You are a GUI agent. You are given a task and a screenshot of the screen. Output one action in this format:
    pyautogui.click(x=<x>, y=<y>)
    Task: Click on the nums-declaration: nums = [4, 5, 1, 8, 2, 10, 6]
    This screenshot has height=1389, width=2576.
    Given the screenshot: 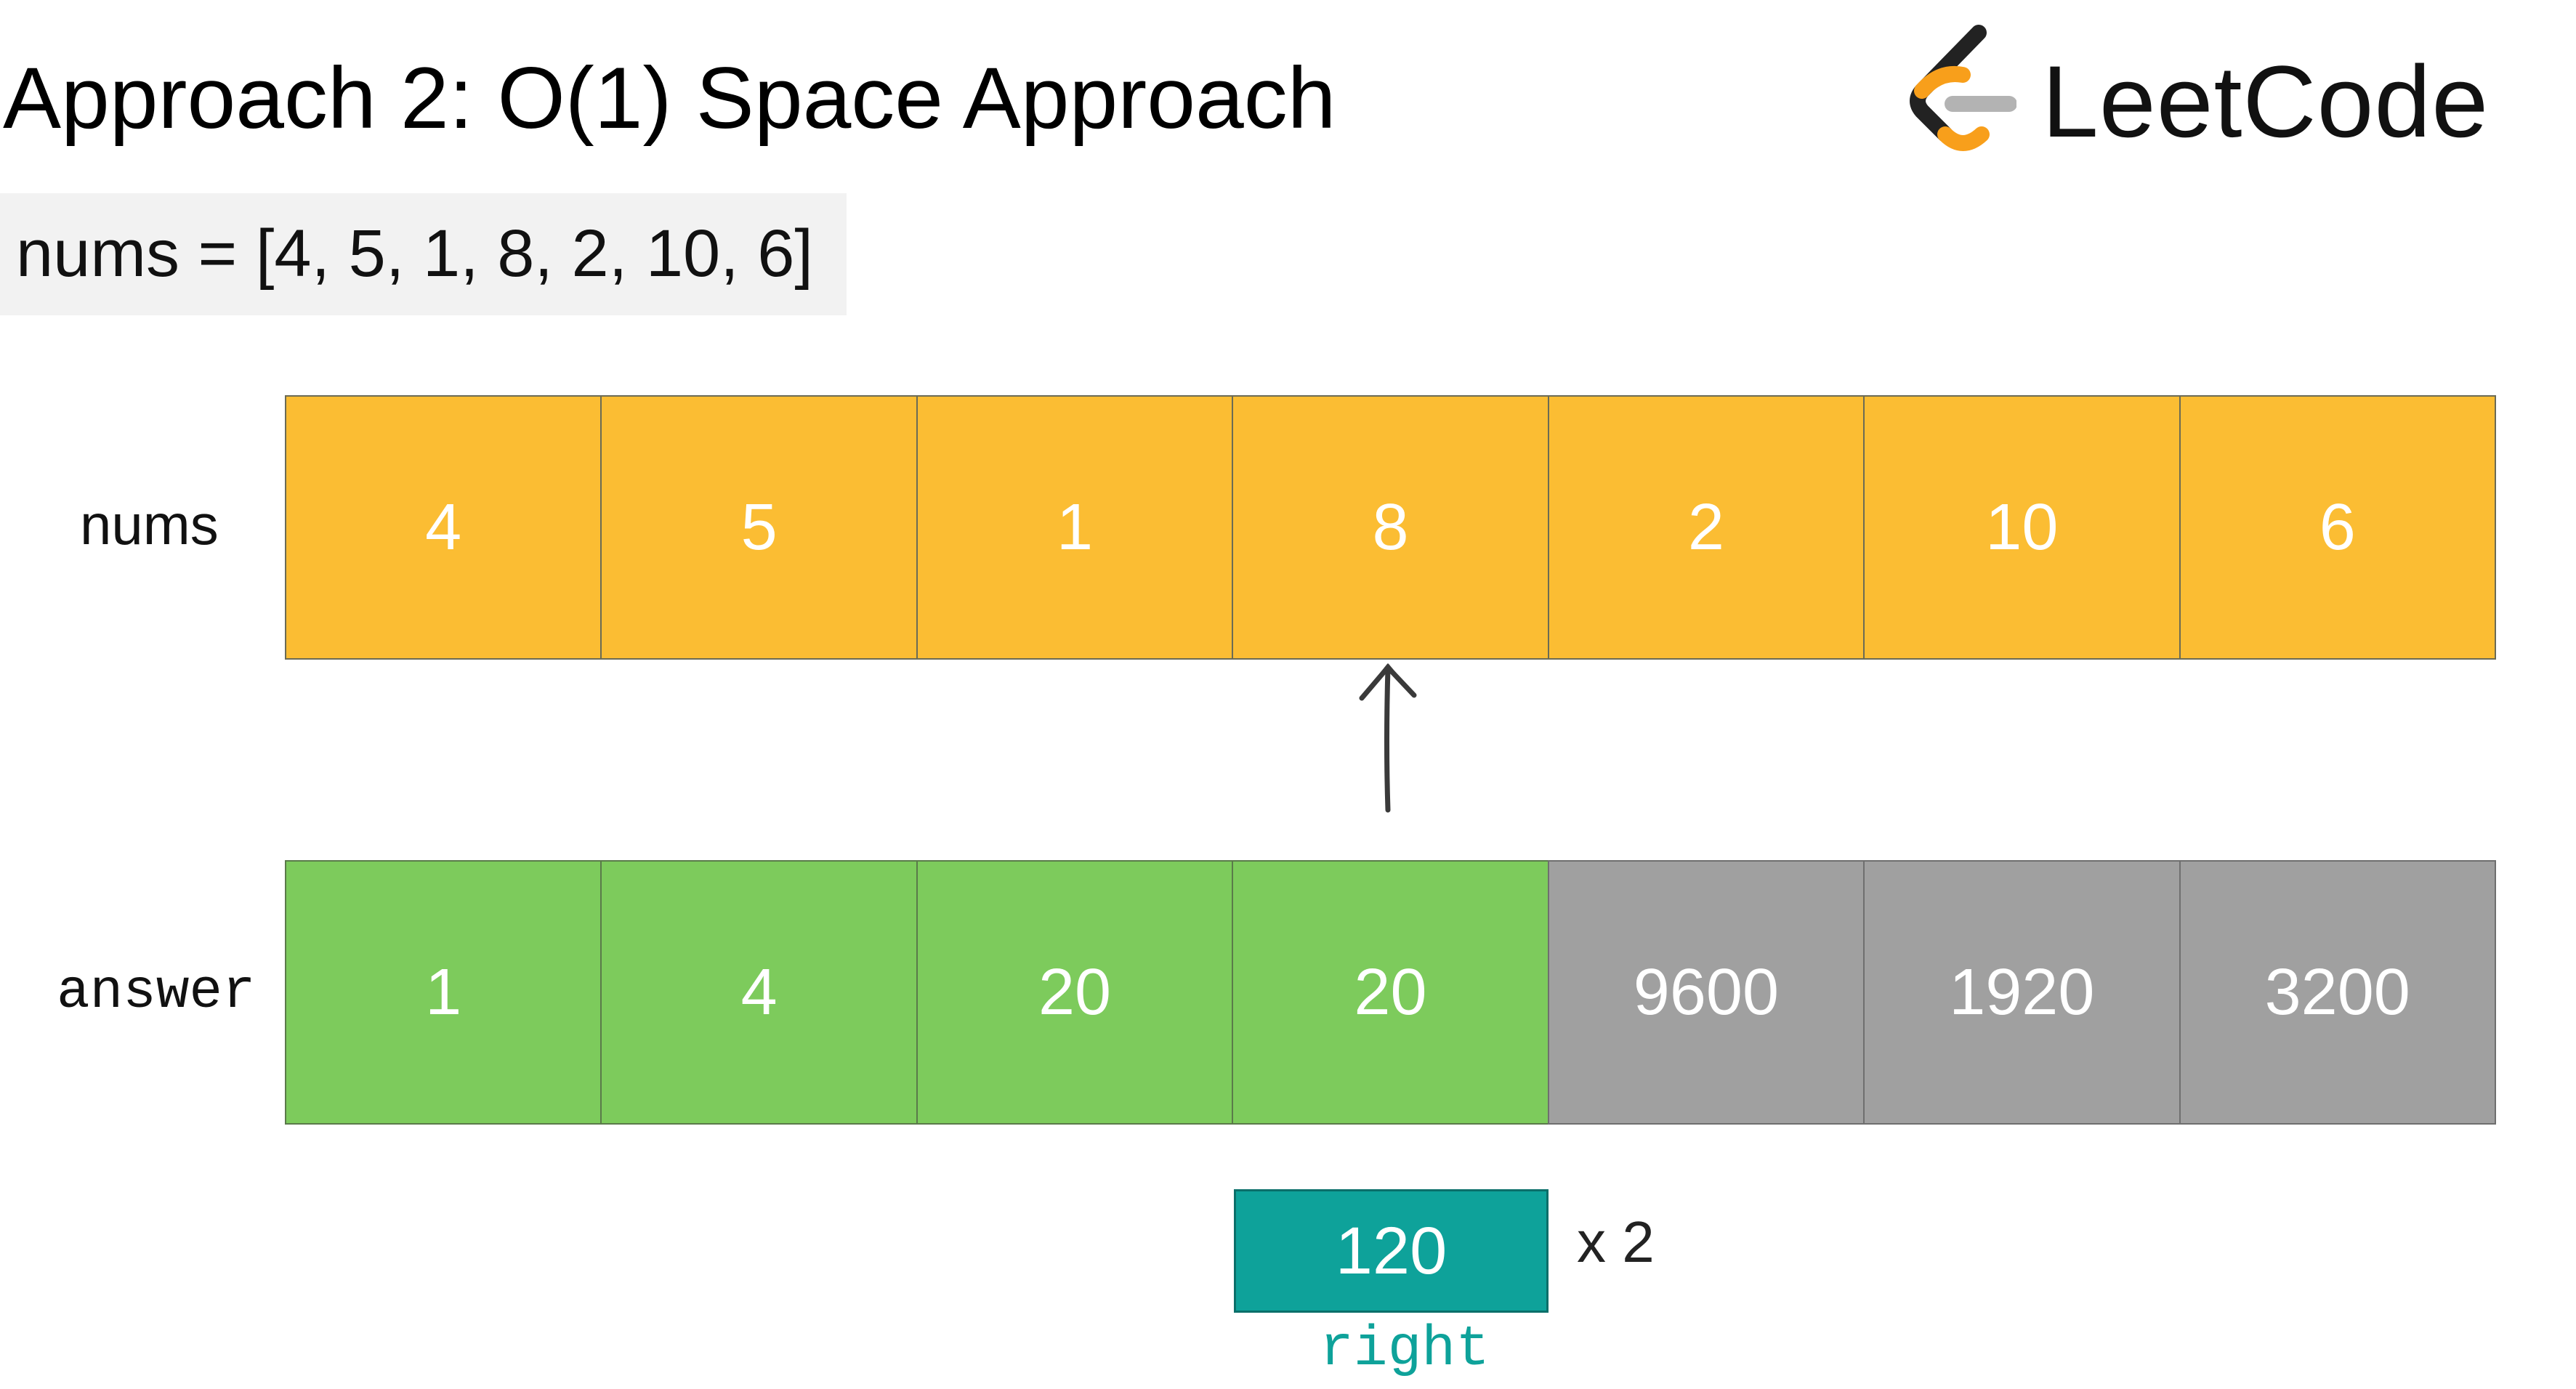 What is the action you would take?
    pyautogui.click(x=415, y=253)
    